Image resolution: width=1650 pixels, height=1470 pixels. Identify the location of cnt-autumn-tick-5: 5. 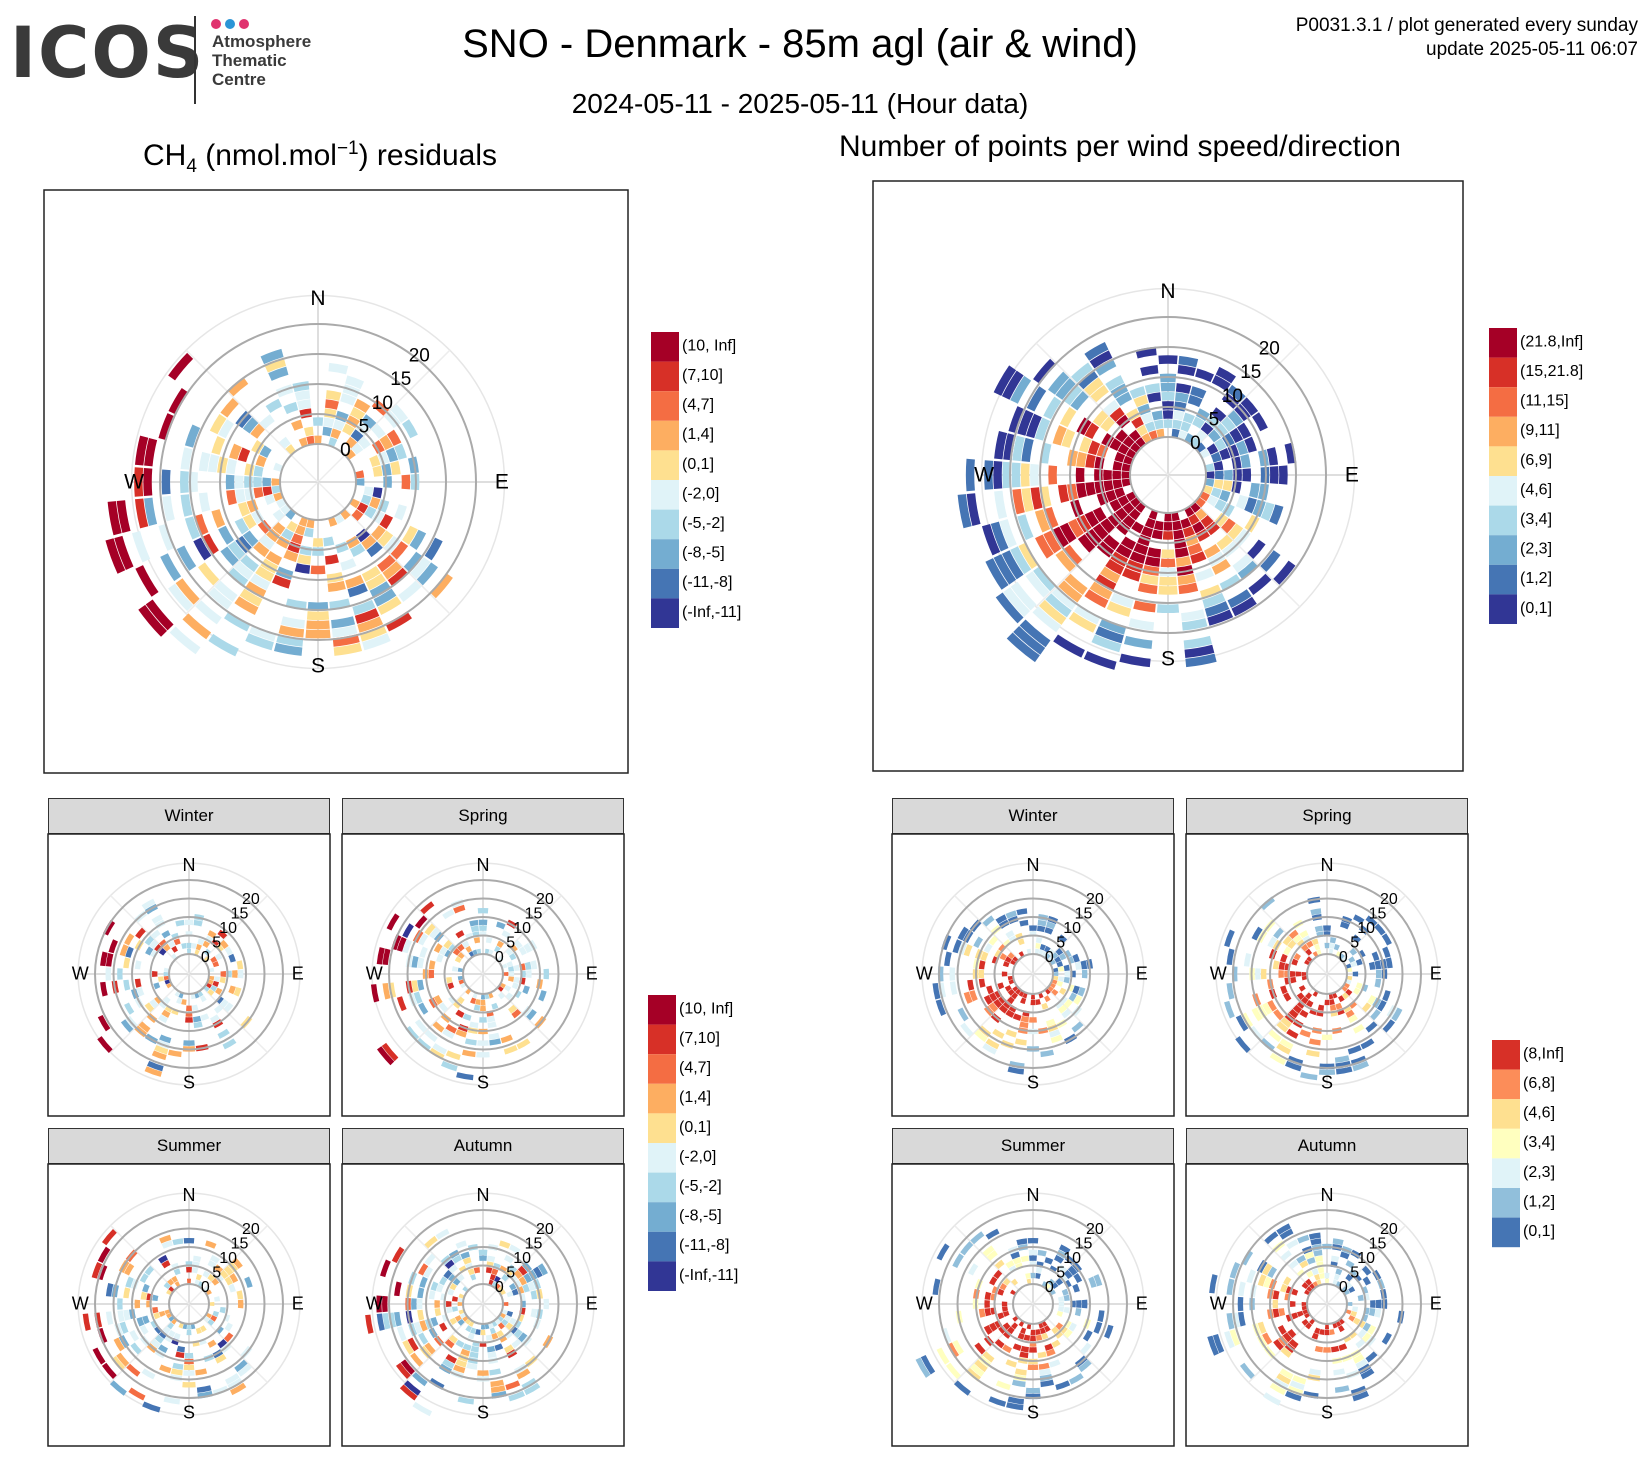
(1354, 1273).